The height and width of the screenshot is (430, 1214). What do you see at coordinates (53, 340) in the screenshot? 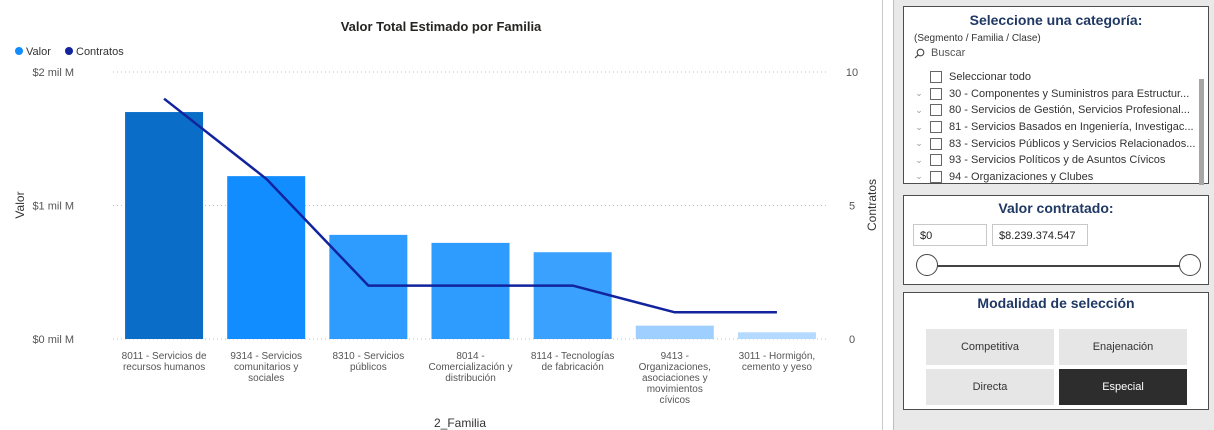
I see `y-tick-label: $0 mil M` at bounding box center [53, 340].